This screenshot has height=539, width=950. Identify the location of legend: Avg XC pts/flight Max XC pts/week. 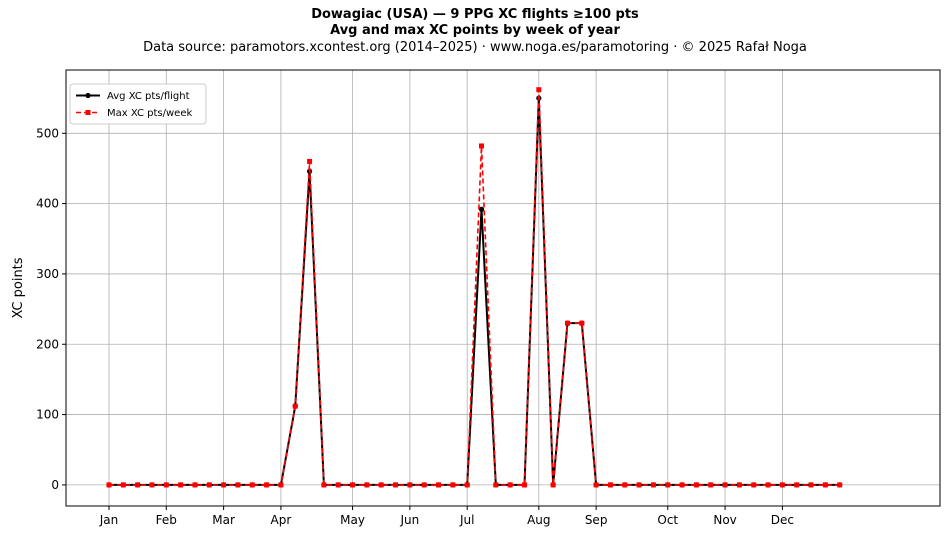
(138, 104).